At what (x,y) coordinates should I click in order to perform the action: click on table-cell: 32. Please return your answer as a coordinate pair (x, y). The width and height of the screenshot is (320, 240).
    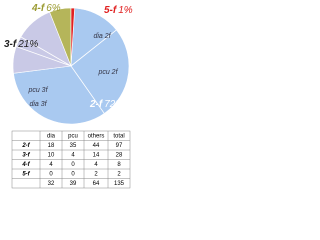
    Looking at the image, I should click on (51, 184).